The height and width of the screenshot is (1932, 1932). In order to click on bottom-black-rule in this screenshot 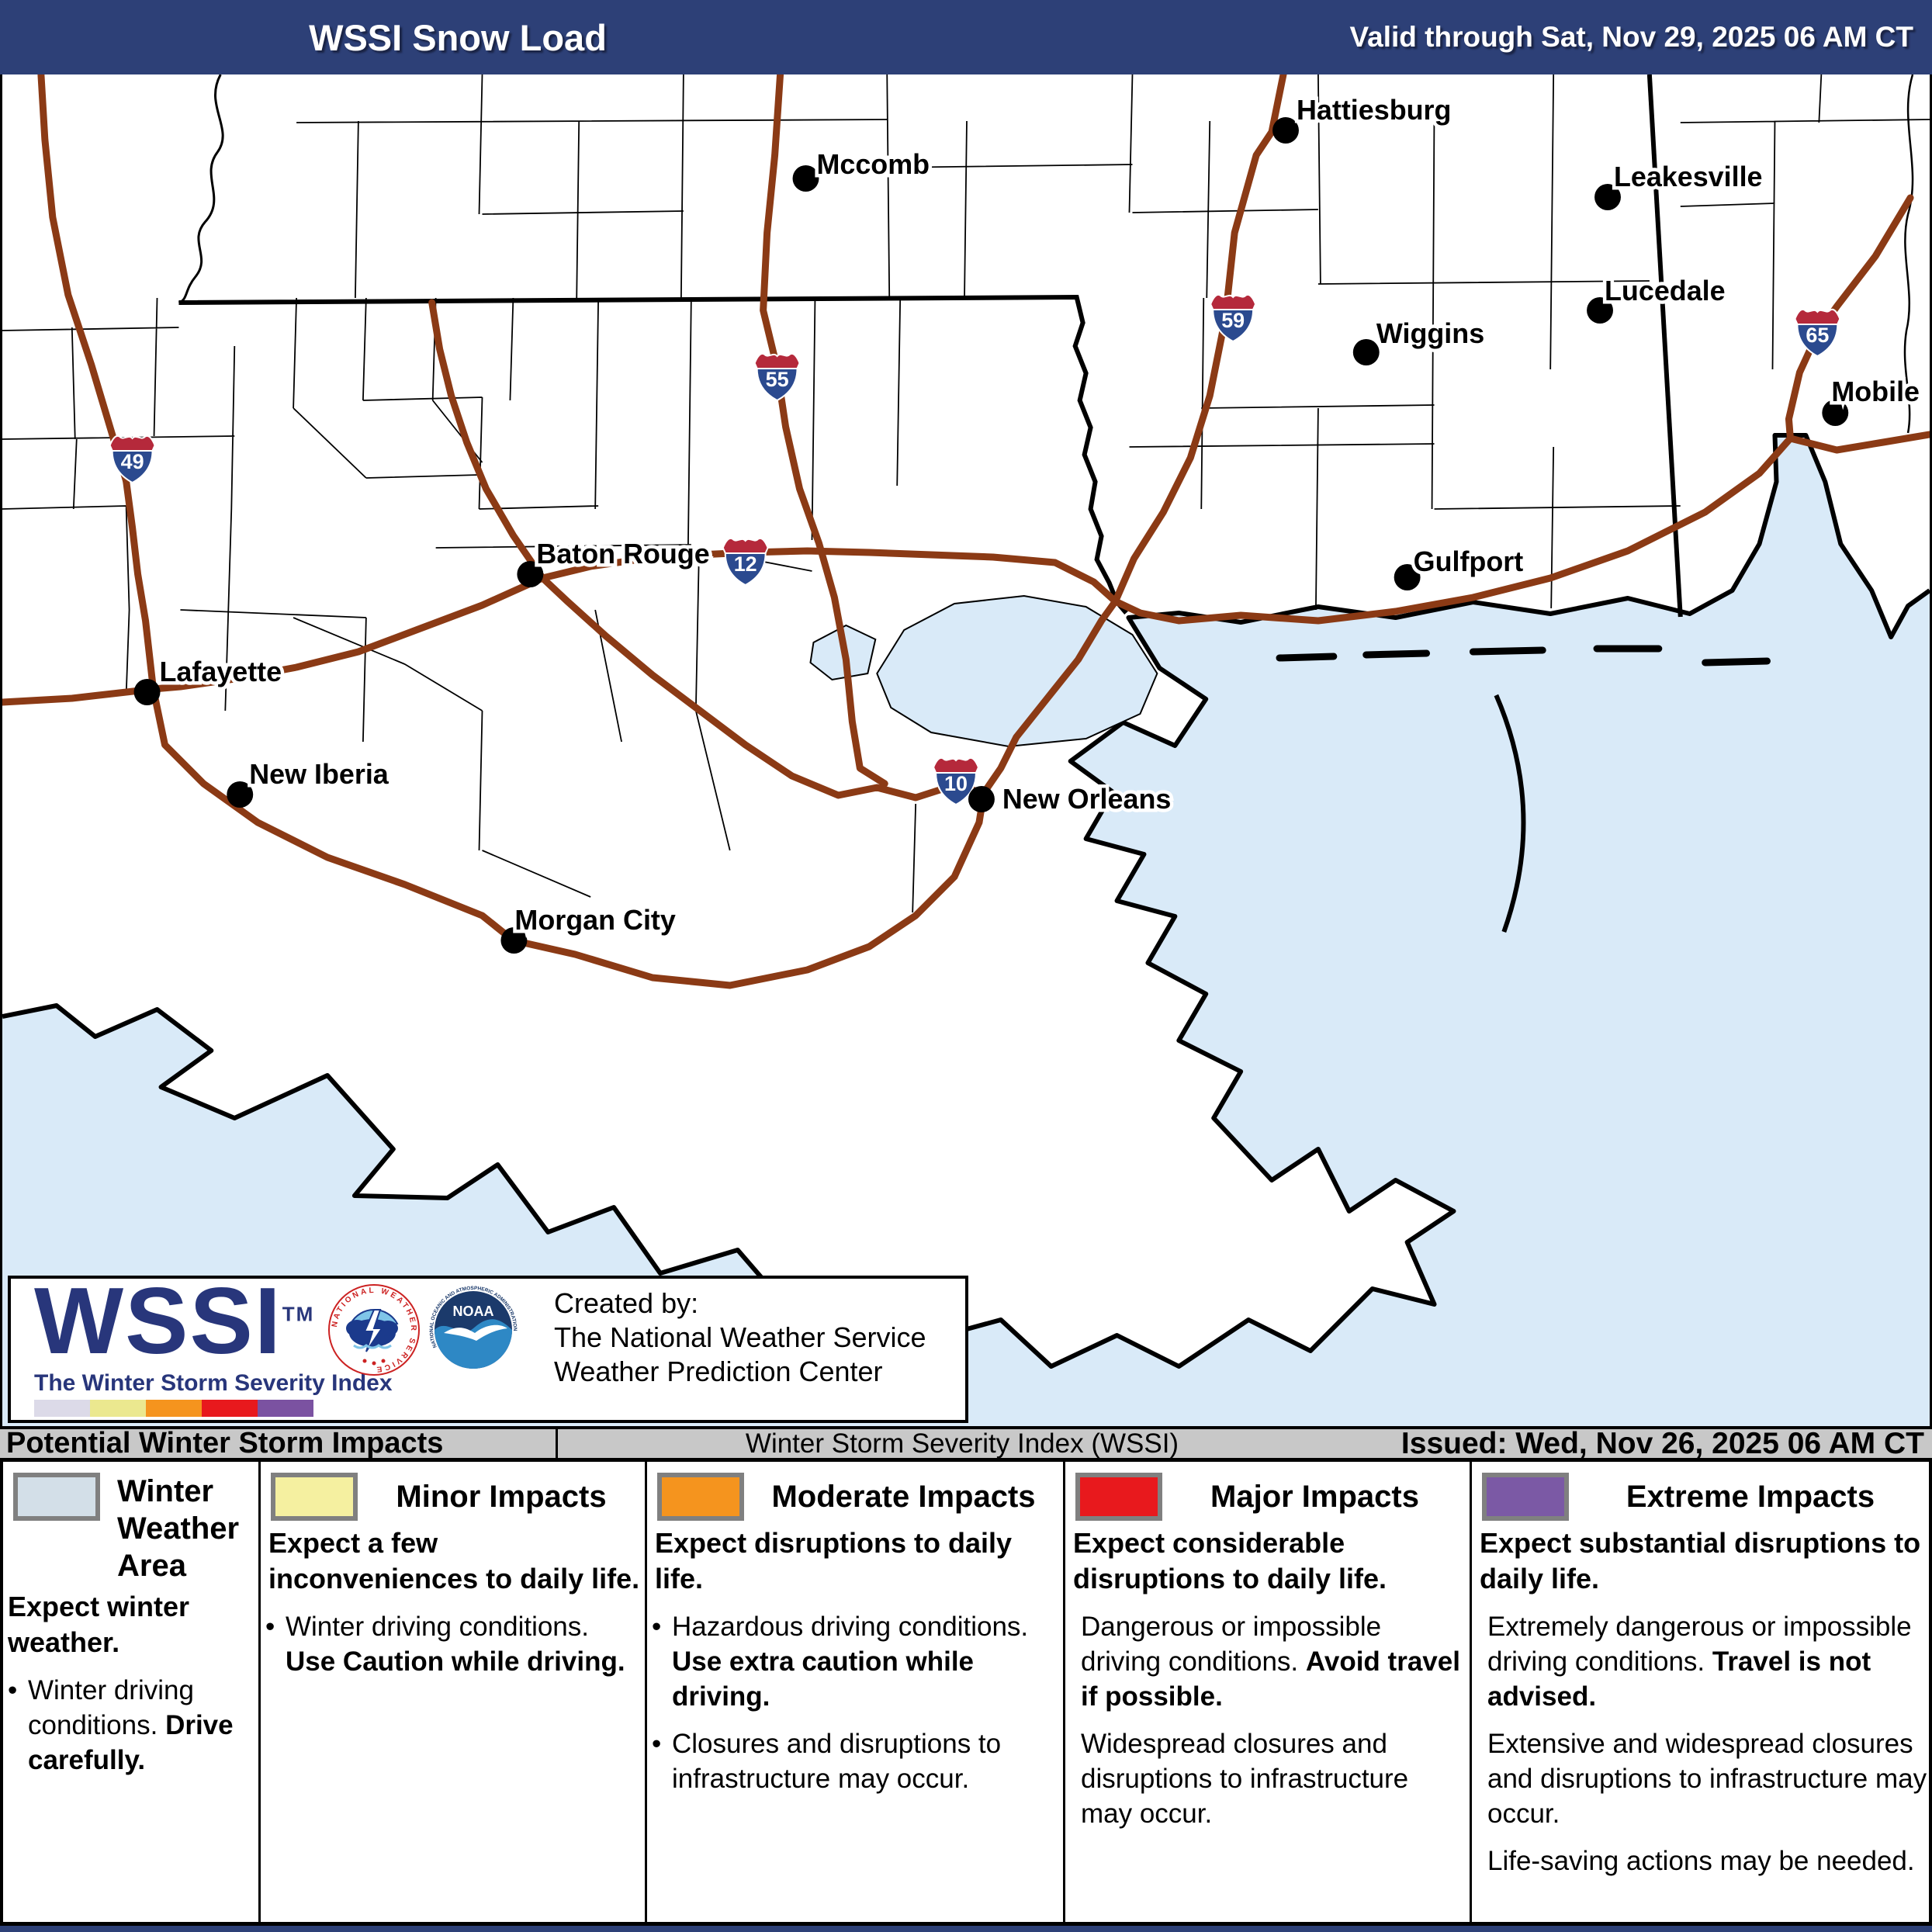, I will do `click(966, 1924)`.